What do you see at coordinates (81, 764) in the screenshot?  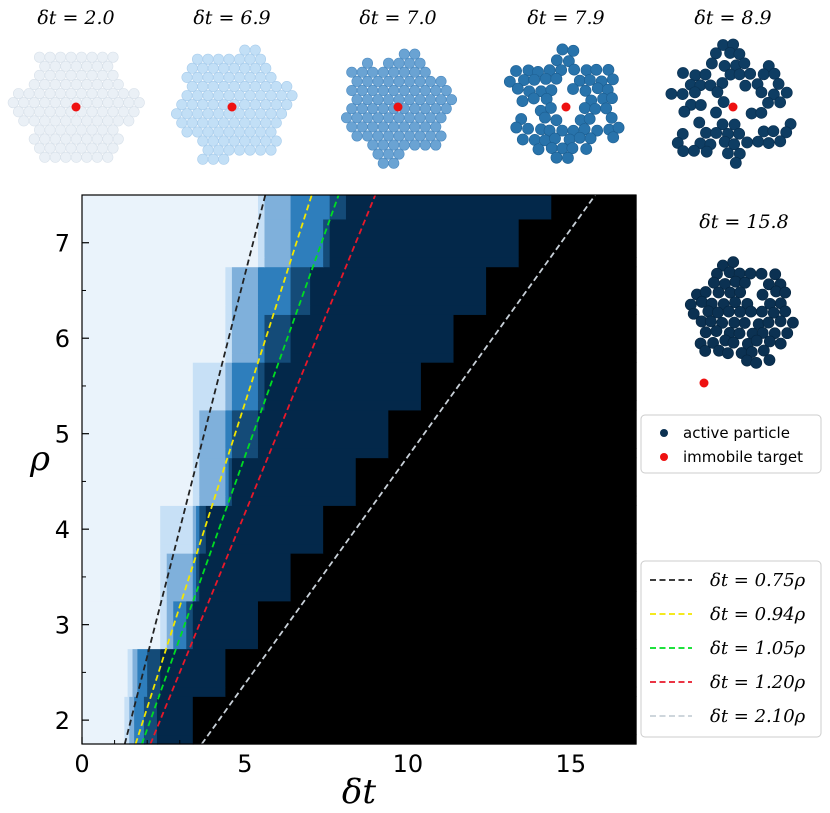 I see `x-tick-label: 0` at bounding box center [81, 764].